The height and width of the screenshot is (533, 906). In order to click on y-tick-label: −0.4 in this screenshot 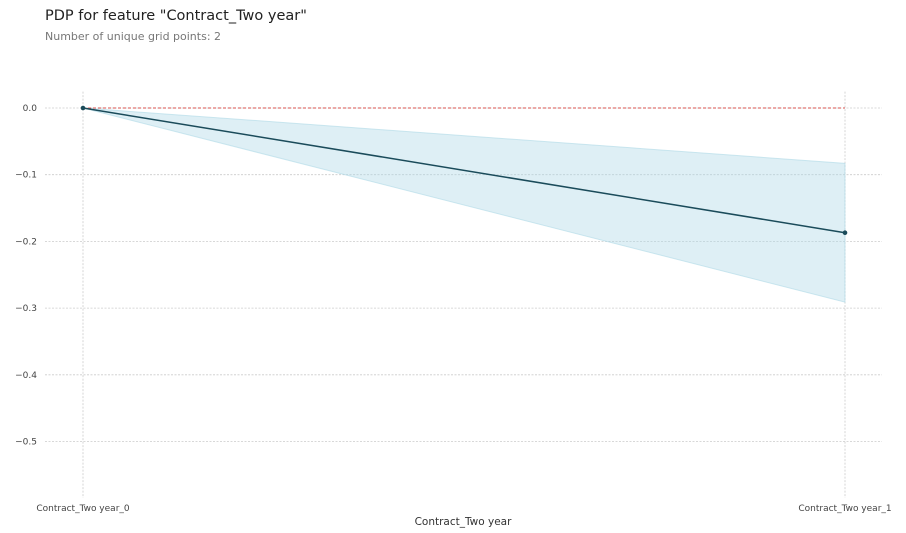, I will do `click(26, 376)`.